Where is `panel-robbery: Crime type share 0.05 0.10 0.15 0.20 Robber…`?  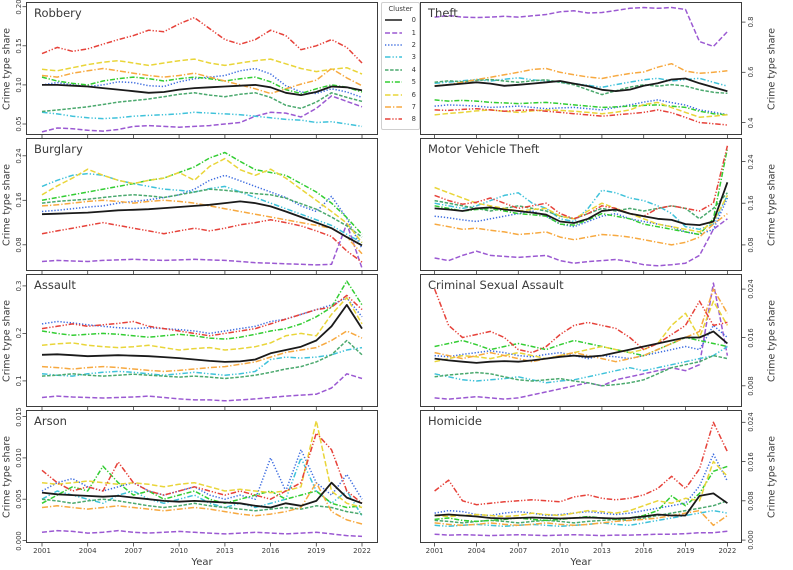
panel-robbery: Crime type share 0.05 0.10 0.15 0.20 Robber… is located at coordinates (189, 69).